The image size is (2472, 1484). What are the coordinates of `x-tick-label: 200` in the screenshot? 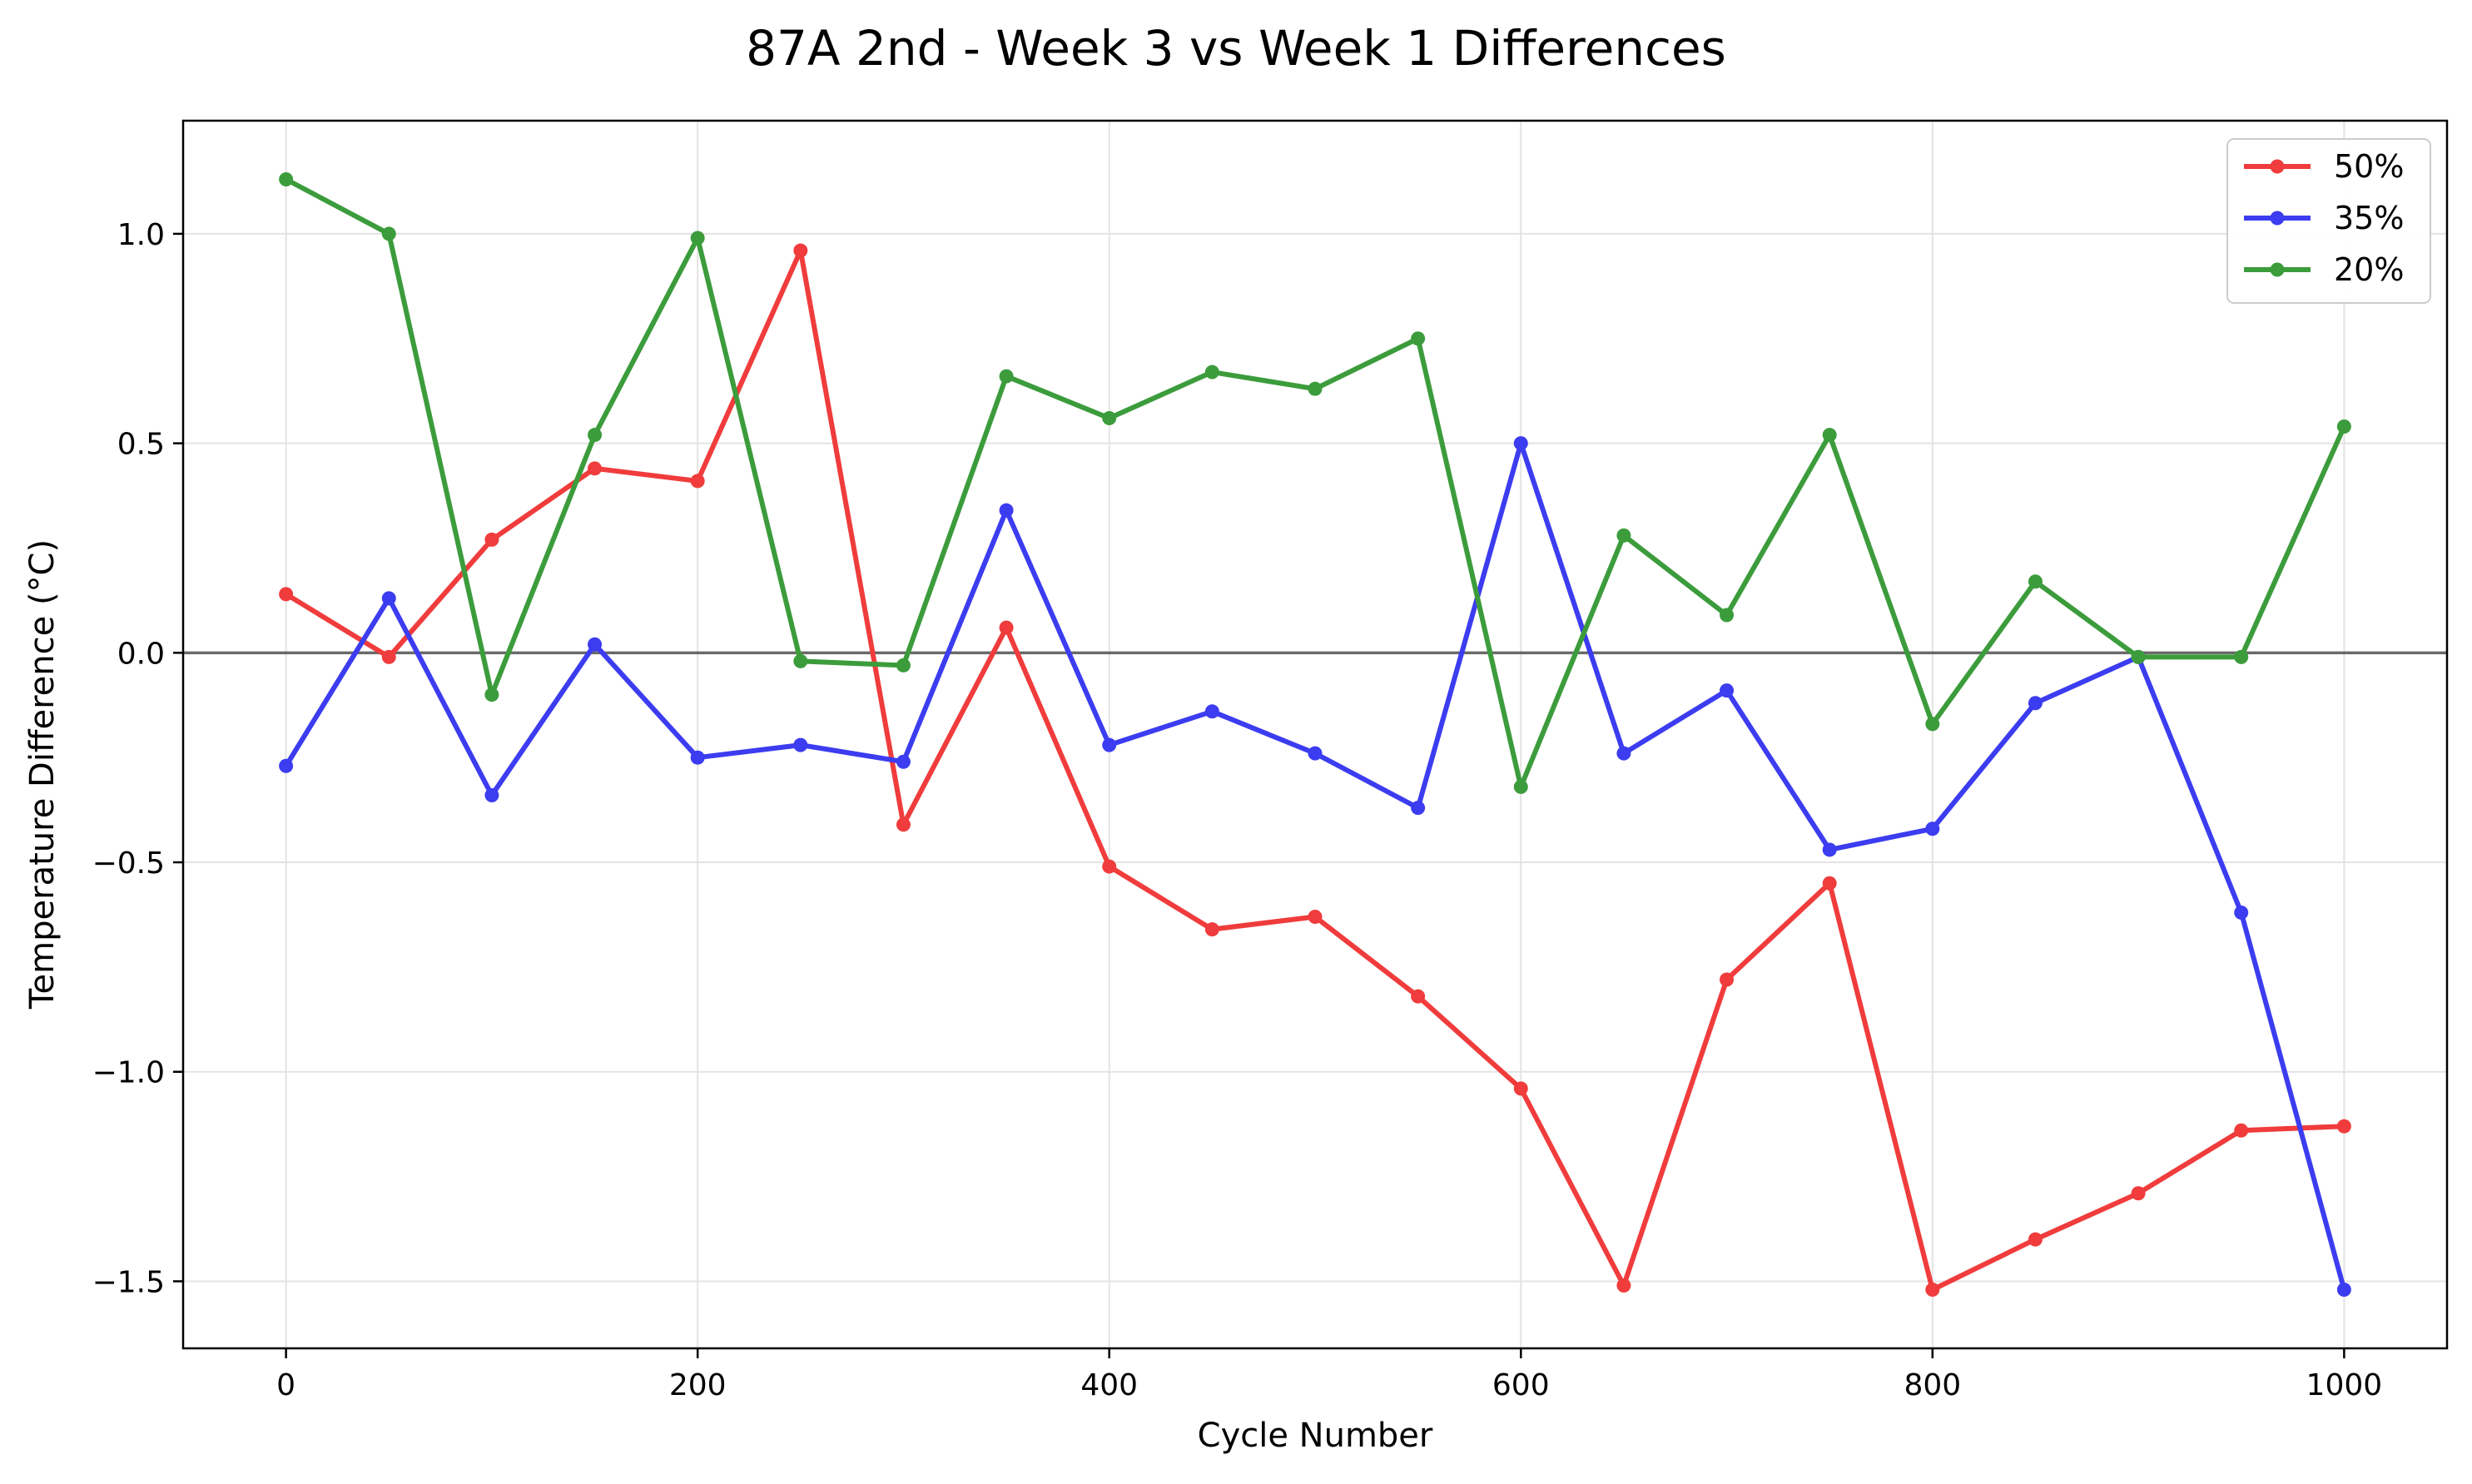 It's located at (698, 1385).